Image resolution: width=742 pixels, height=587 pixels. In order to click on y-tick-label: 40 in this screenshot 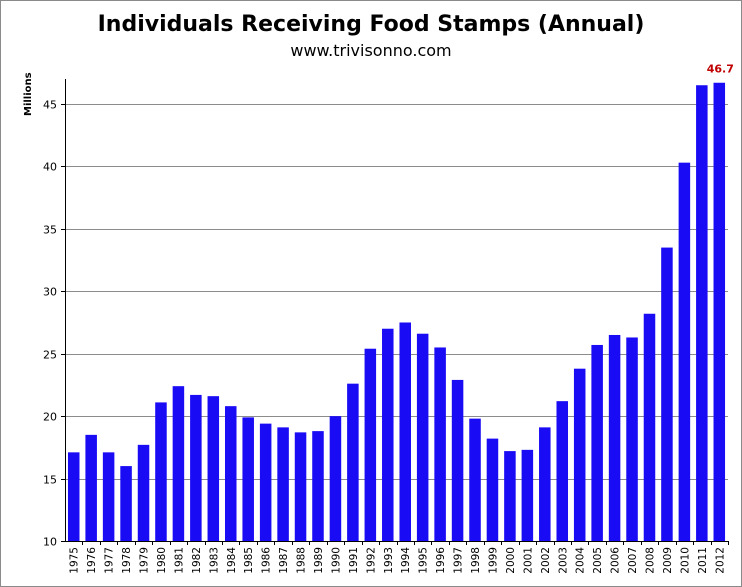, I will do `click(50, 167)`.